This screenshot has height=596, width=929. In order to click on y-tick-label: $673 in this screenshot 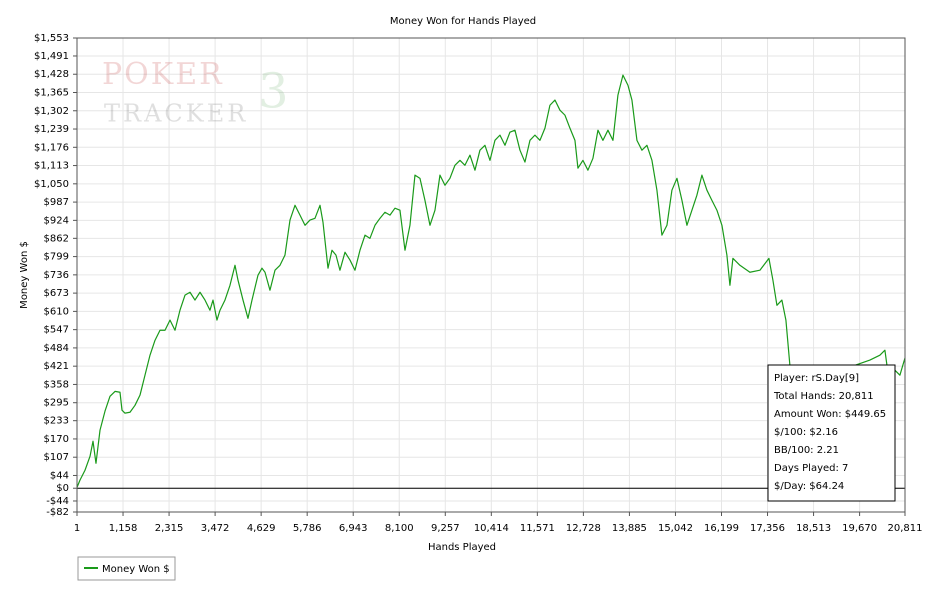, I will do `click(56, 293)`.